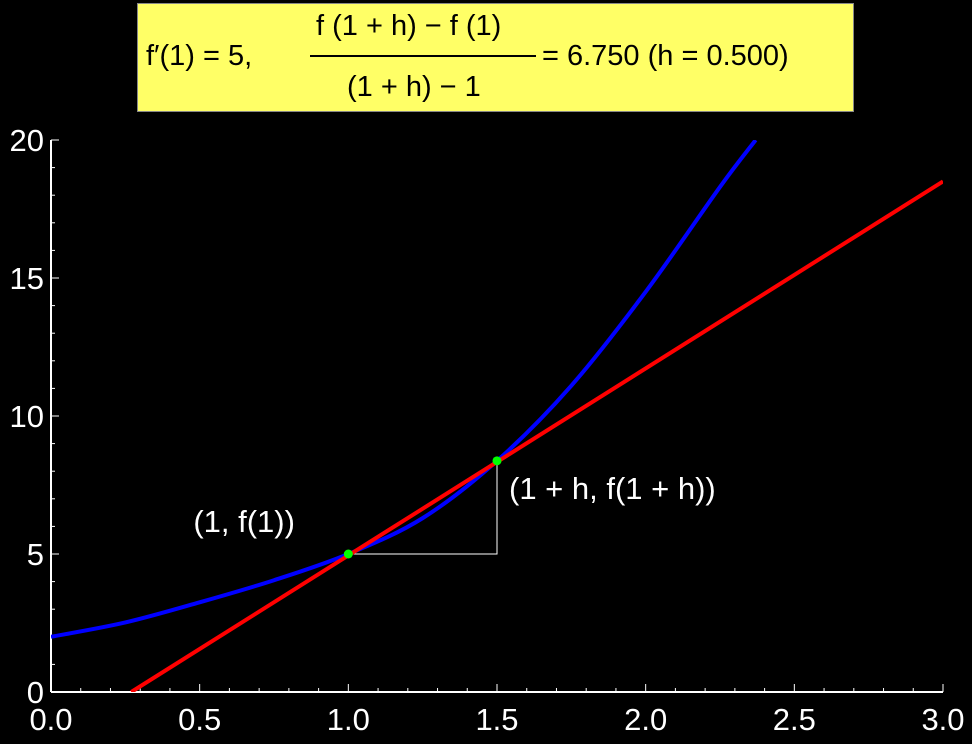 The height and width of the screenshot is (744, 972). What do you see at coordinates (414, 87) in the screenshot?
I see `title-denominator: (1 + h) − 1` at bounding box center [414, 87].